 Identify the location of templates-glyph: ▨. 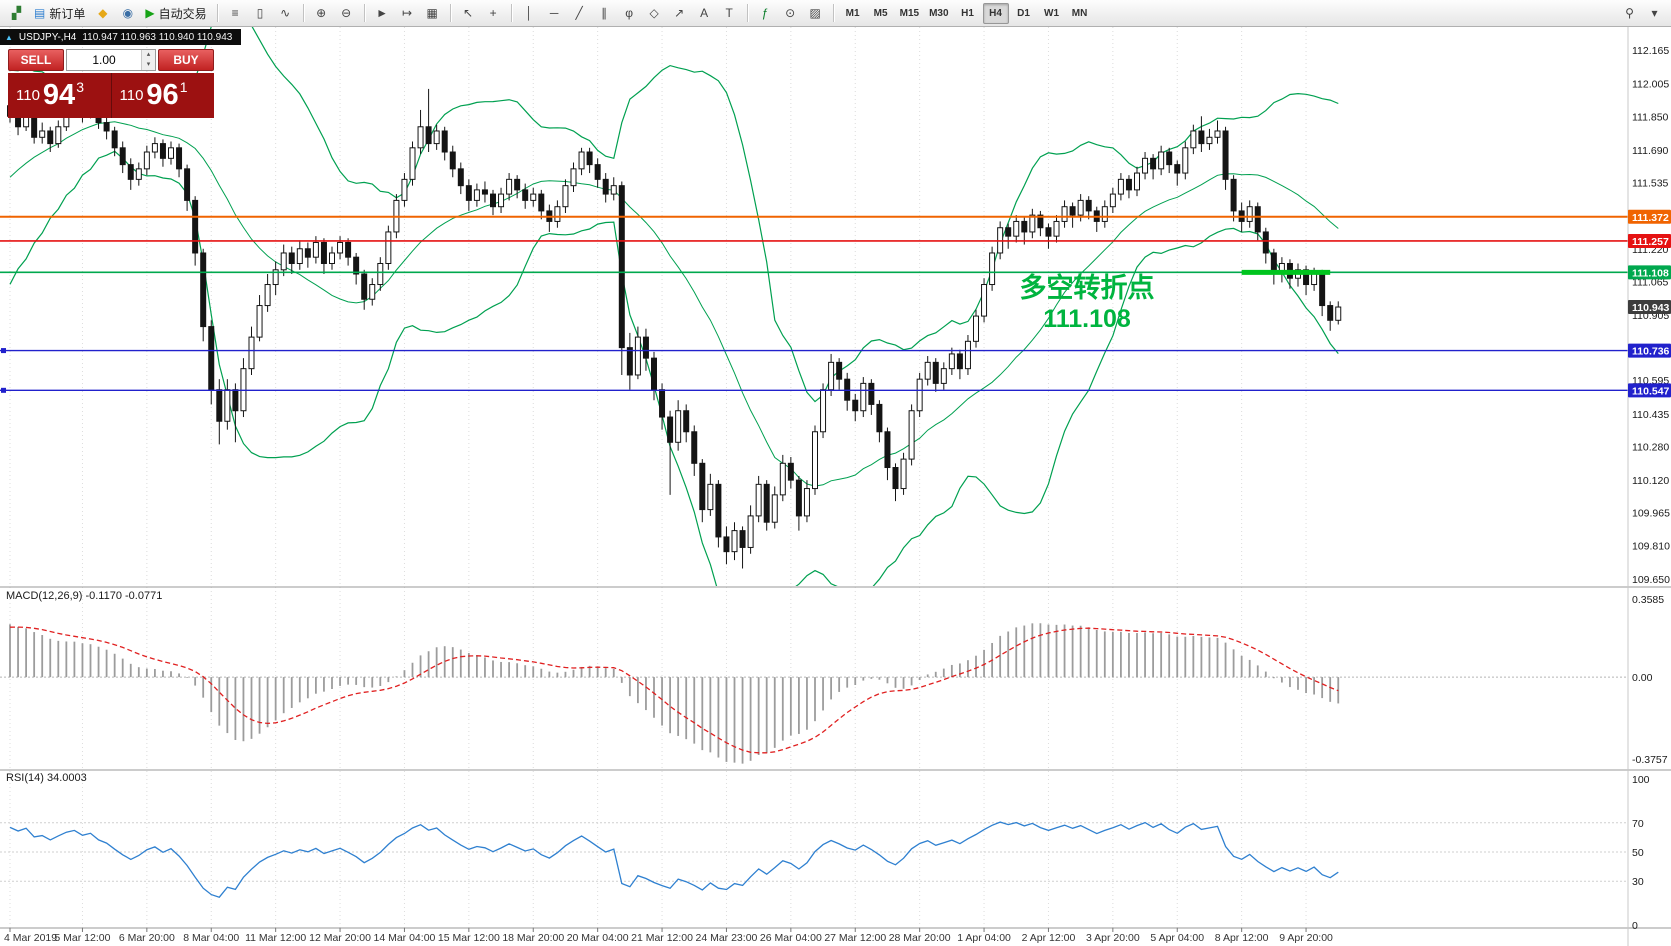
(815, 13).